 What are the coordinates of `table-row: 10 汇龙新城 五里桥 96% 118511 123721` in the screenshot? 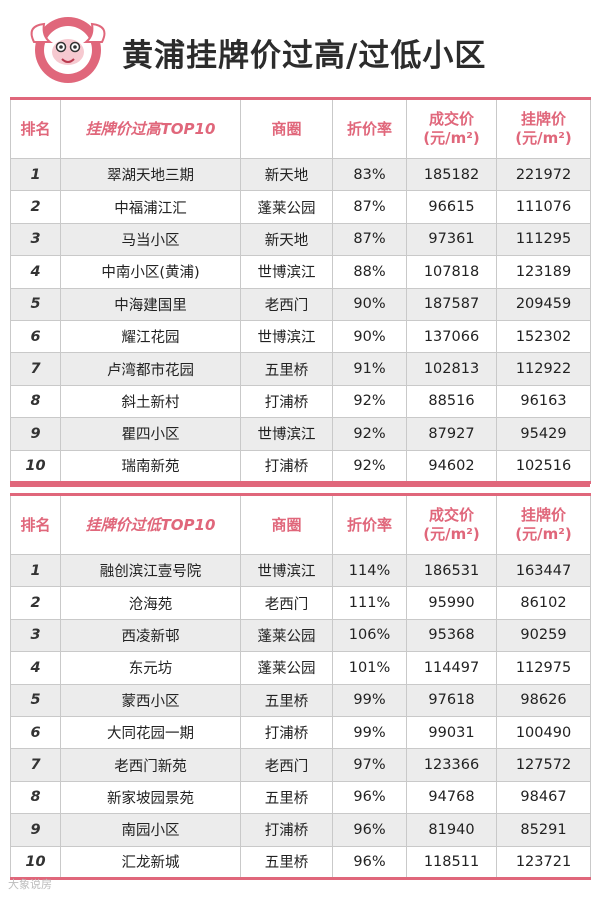 It's located at (300, 862).